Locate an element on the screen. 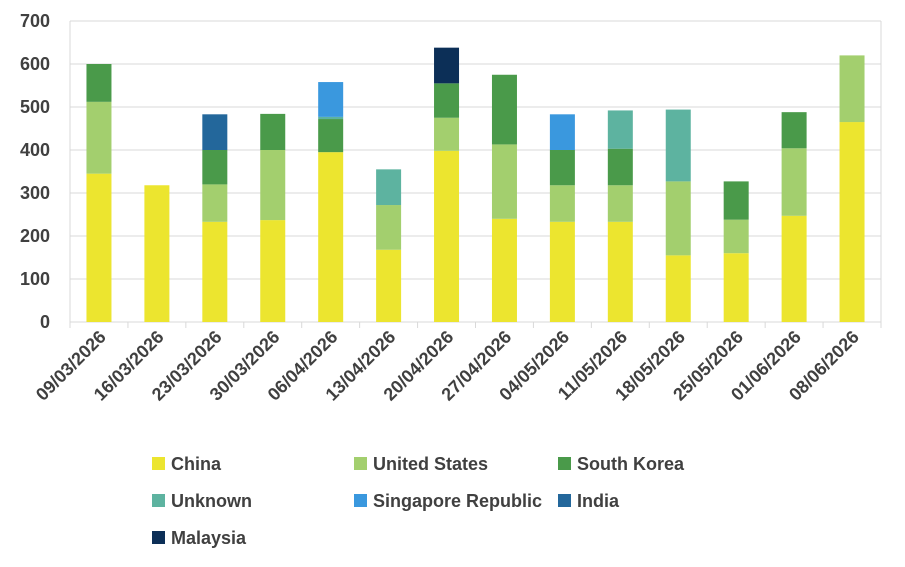  y-tick-label: 600 is located at coordinates (35, 64).